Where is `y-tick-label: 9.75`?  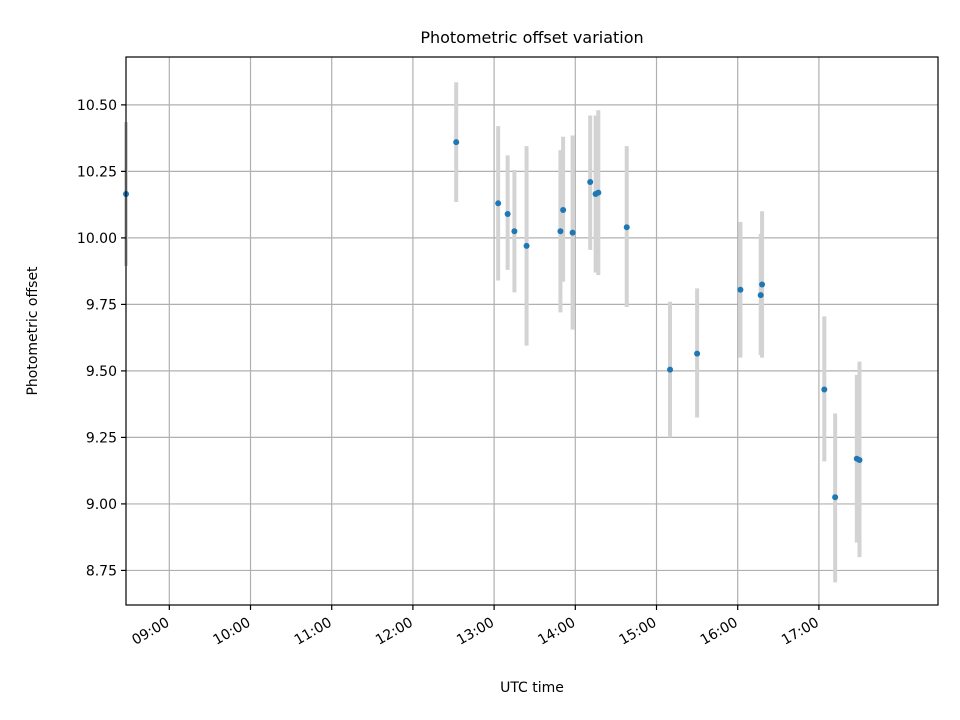
y-tick-label: 9.75 is located at coordinates (101, 305).